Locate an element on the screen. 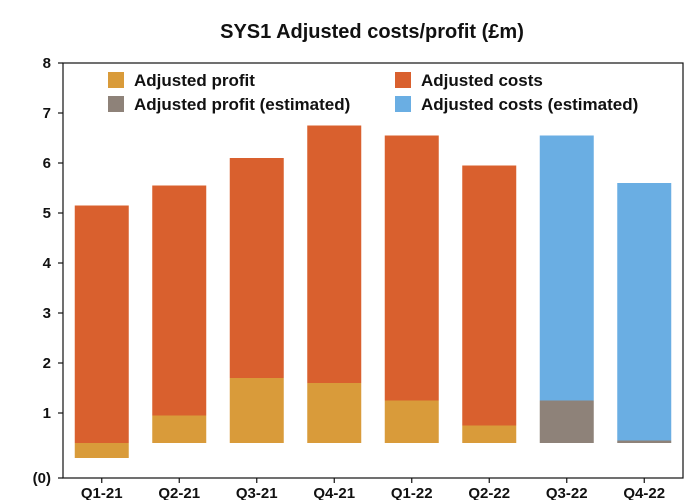  x-tick-label: Q3-21 is located at coordinates (257, 492).